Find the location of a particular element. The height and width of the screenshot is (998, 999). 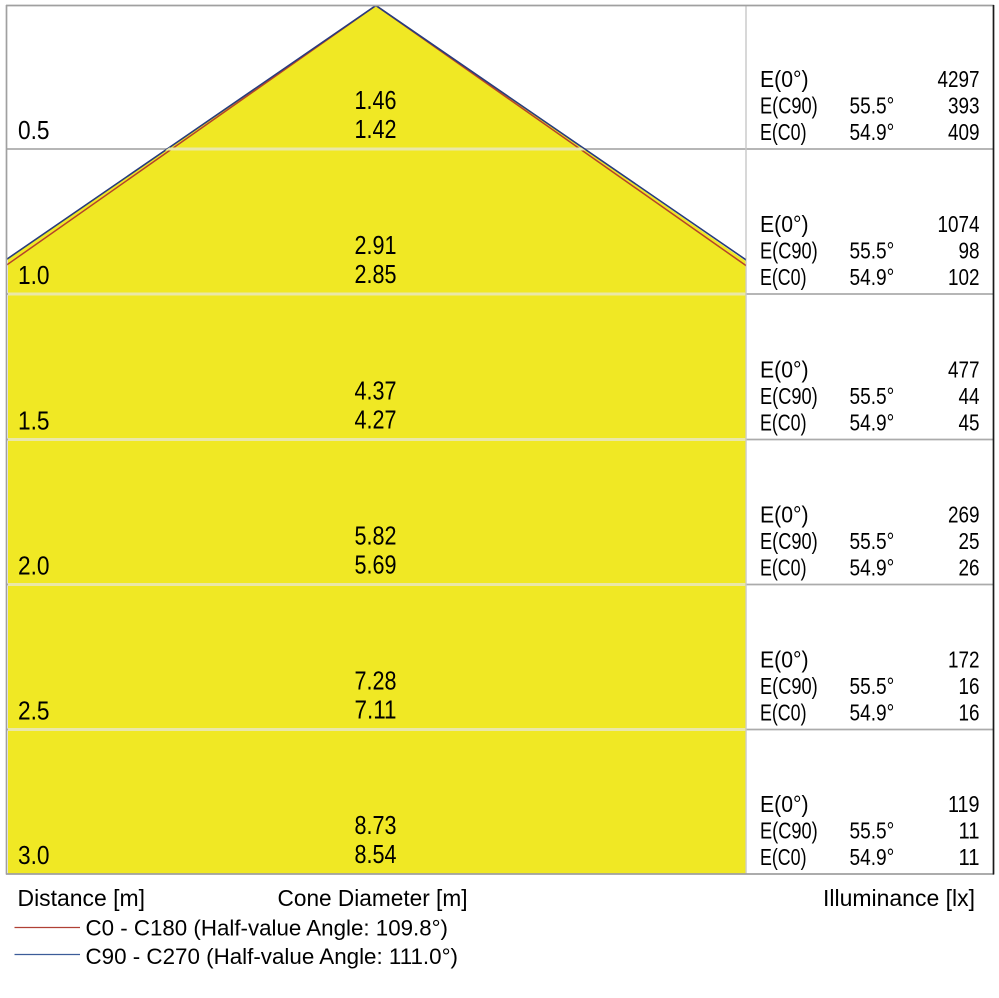

svg-text: 3.0 is located at coordinates (34, 856).